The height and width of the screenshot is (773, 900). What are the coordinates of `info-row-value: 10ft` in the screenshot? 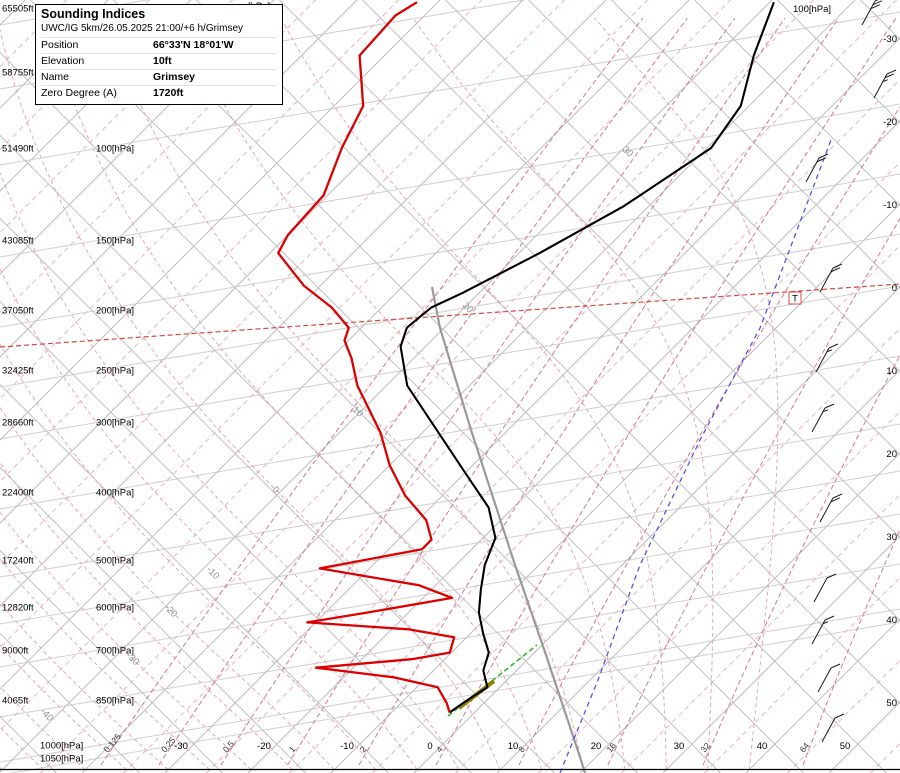 It's located at (162, 61).